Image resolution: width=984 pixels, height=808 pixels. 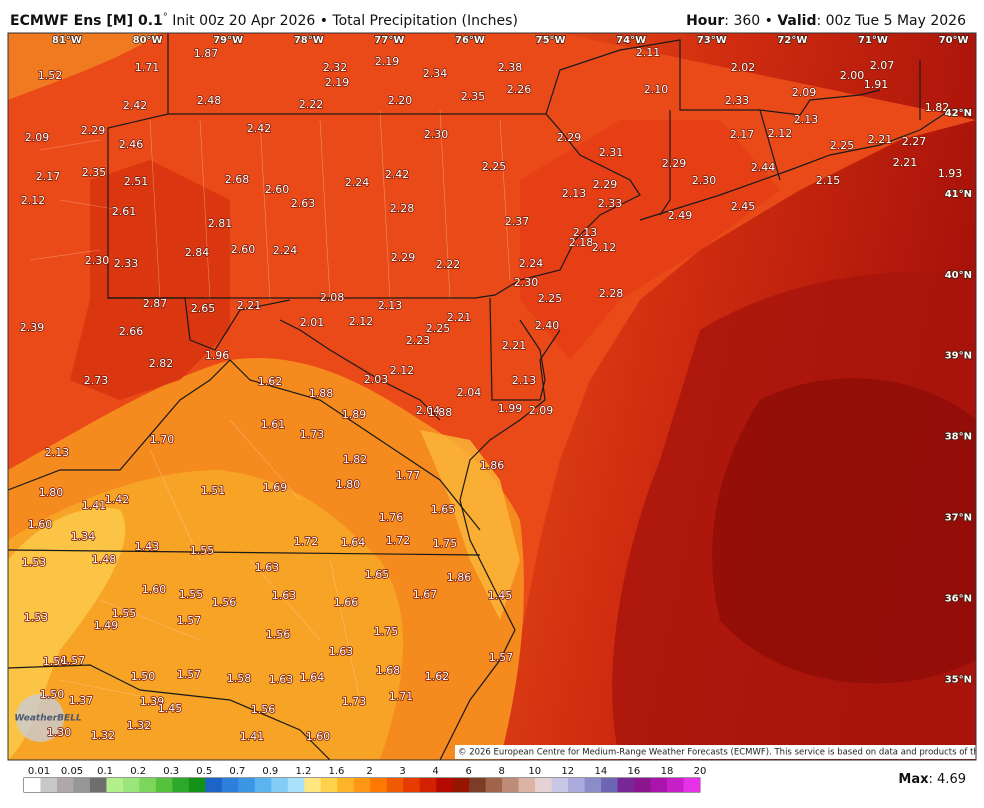 I want to click on colorbar-label: 0.9, so click(x=270, y=771).